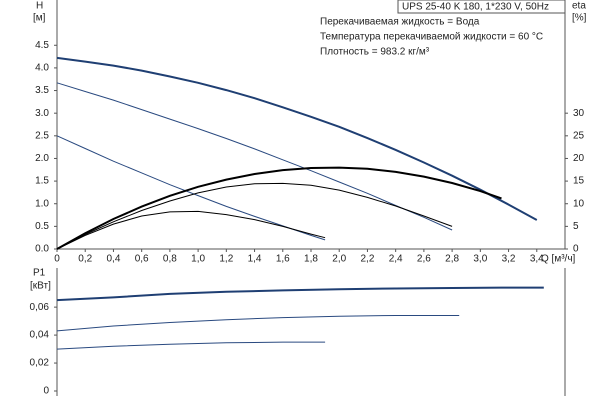 The height and width of the screenshot is (400, 600). Describe the element at coordinates (42, 181) in the screenshot. I see `y-tick-label: 1.5` at that location.